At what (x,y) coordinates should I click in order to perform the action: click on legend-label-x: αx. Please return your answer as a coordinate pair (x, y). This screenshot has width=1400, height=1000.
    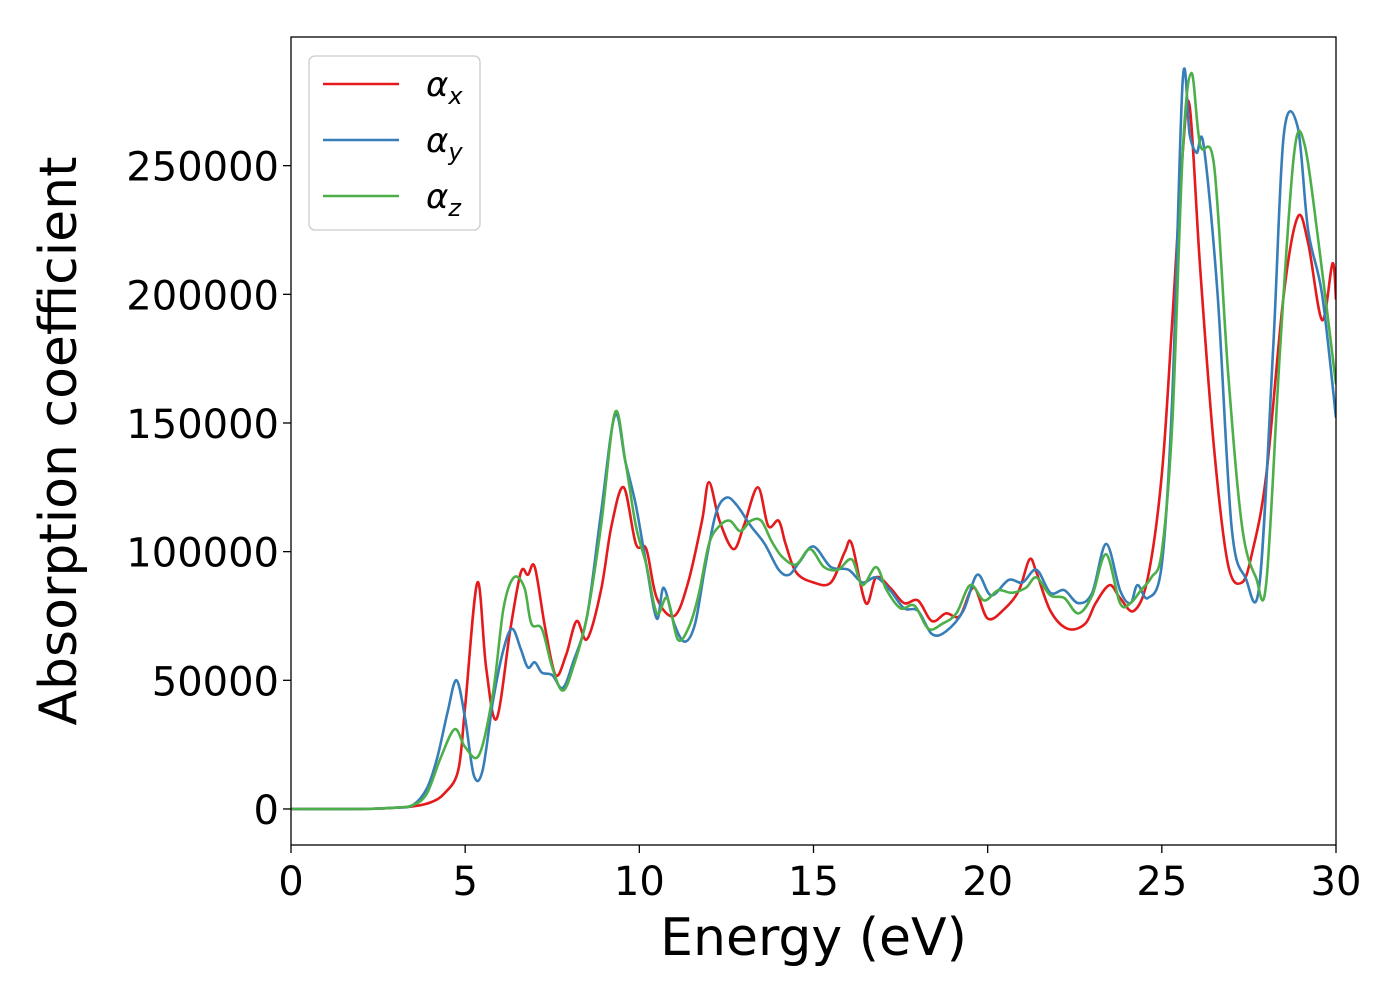
    Looking at the image, I should click on (444, 87).